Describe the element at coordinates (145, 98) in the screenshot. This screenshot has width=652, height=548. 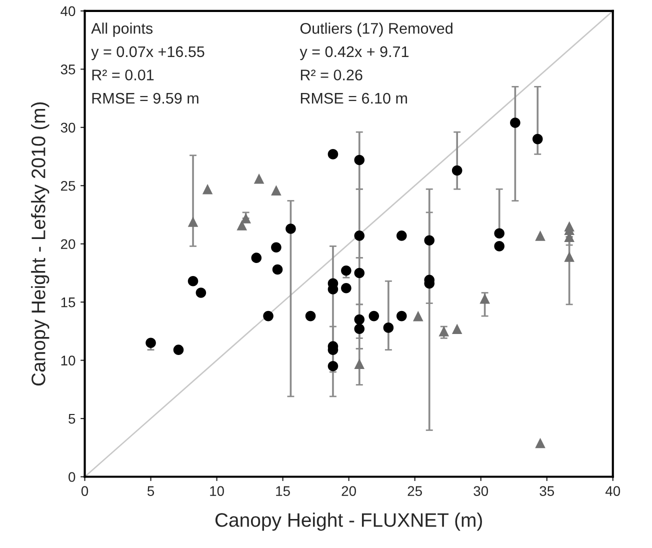
I see `annotation: RMSE = 9.59 m` at that location.